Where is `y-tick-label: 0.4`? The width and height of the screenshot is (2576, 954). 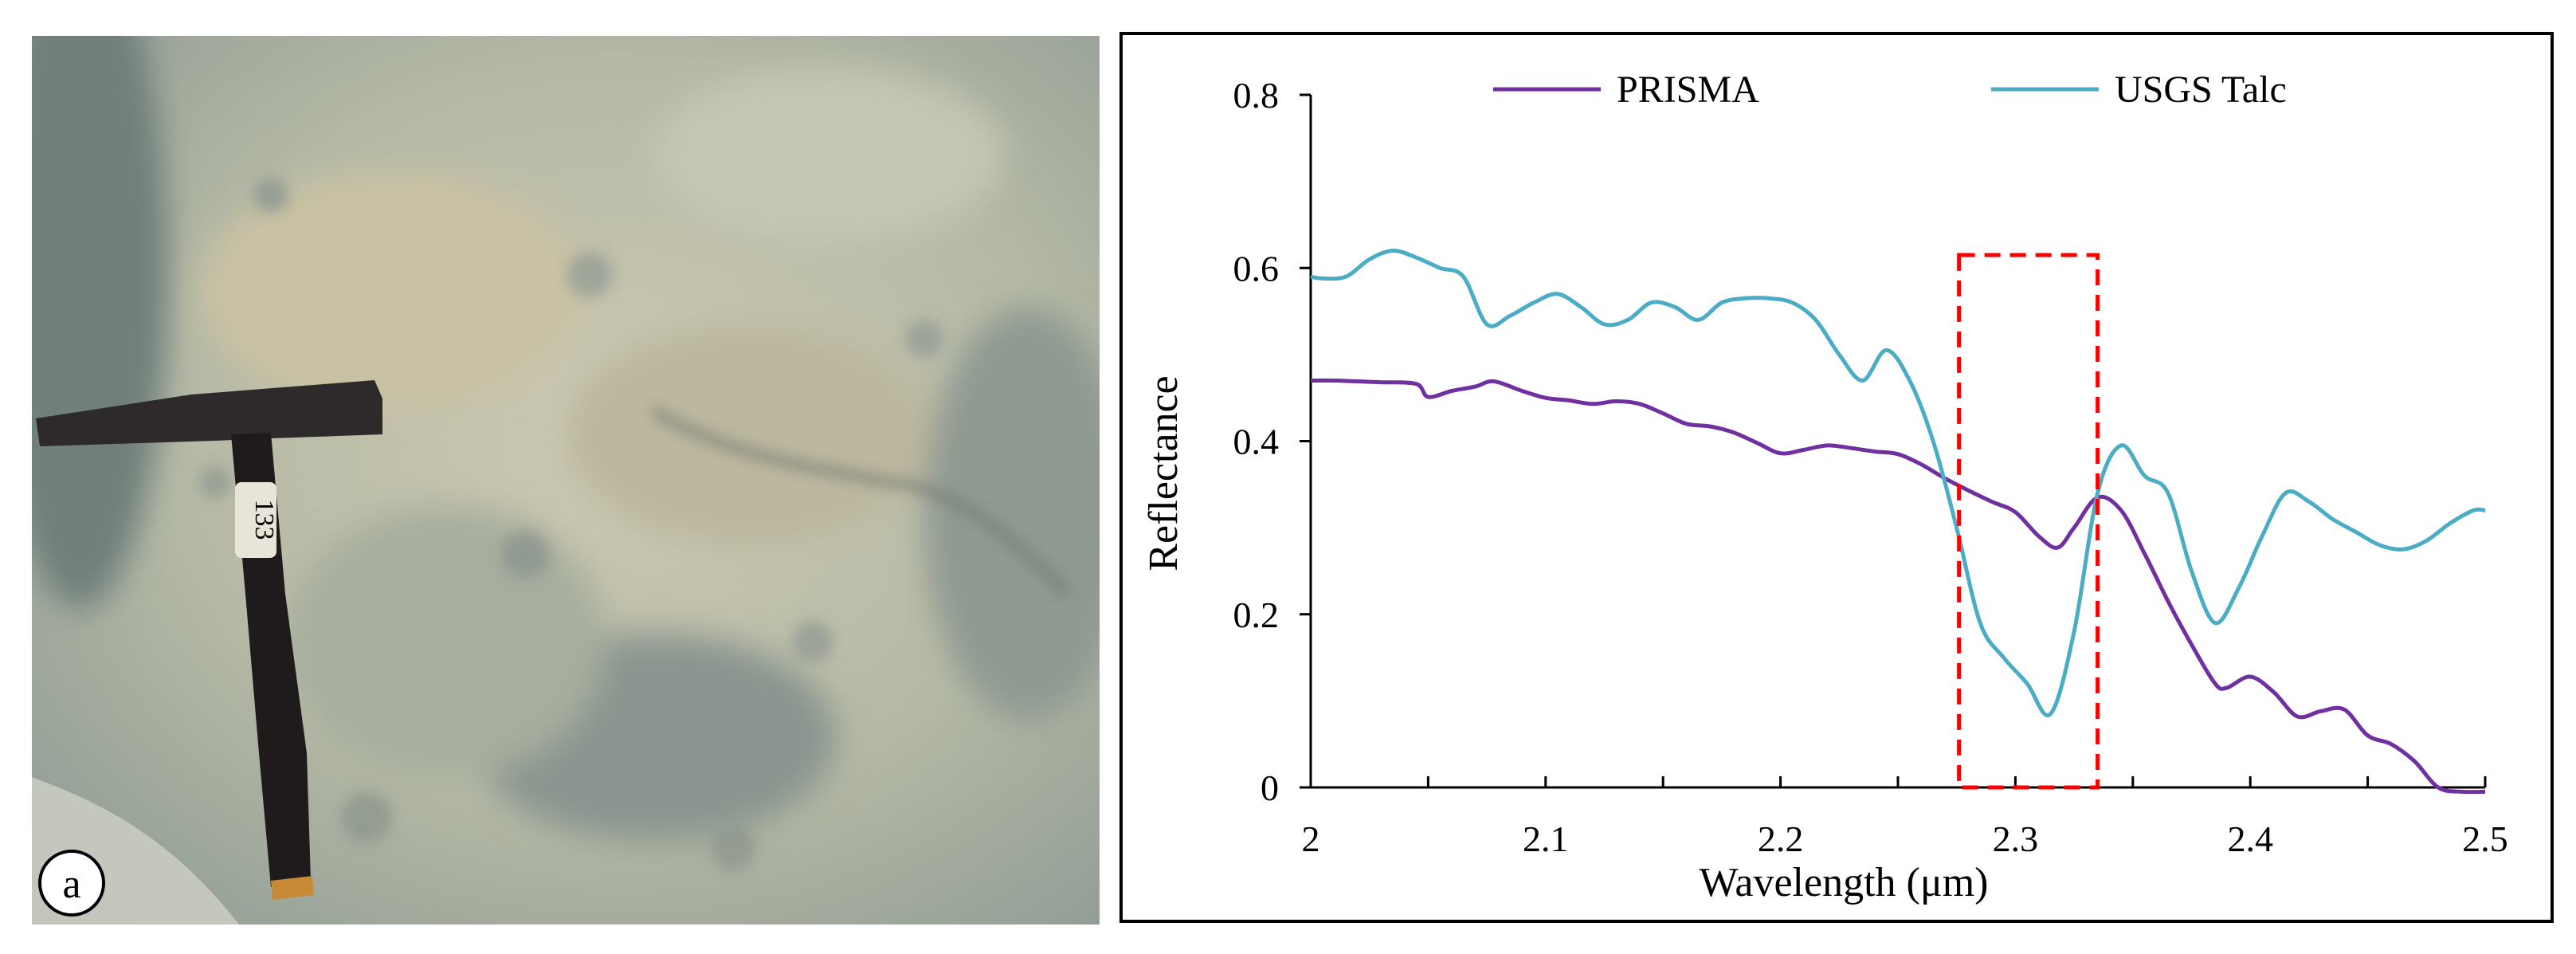
y-tick-label: 0.4 is located at coordinates (1256, 442).